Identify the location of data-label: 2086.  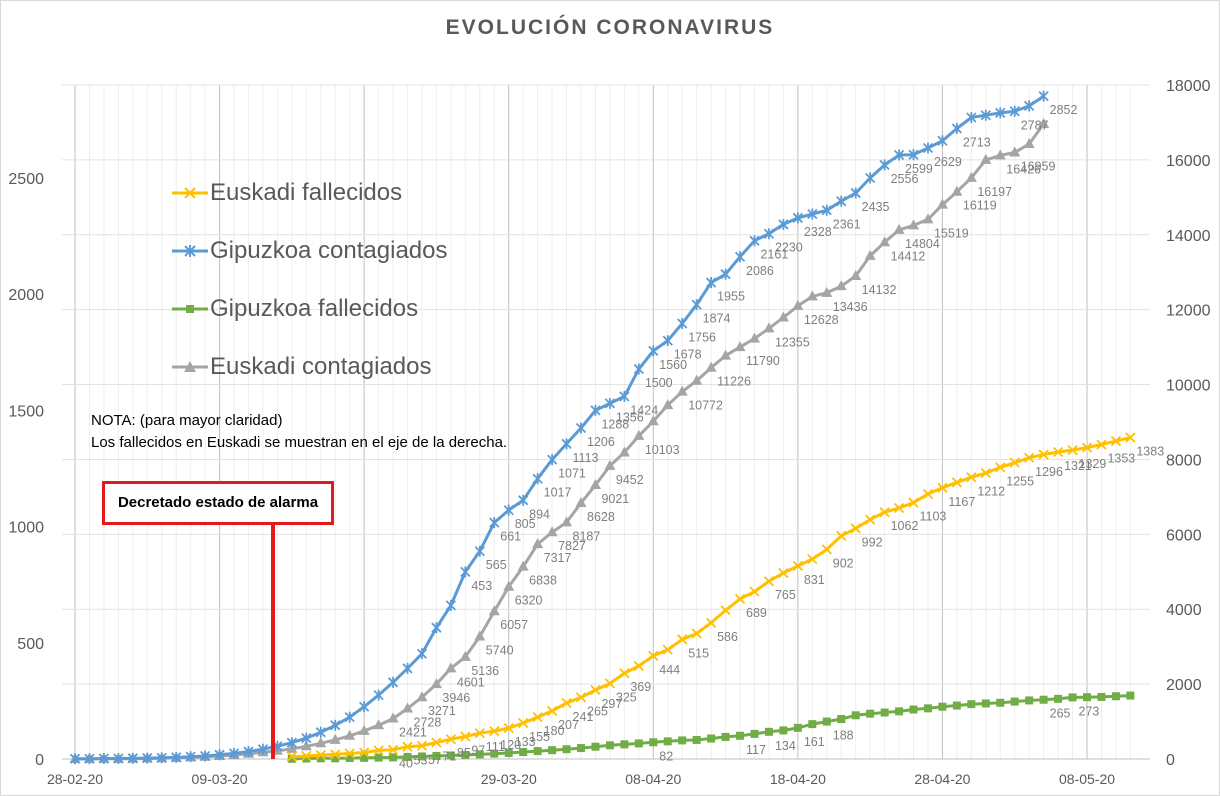
(760, 271).